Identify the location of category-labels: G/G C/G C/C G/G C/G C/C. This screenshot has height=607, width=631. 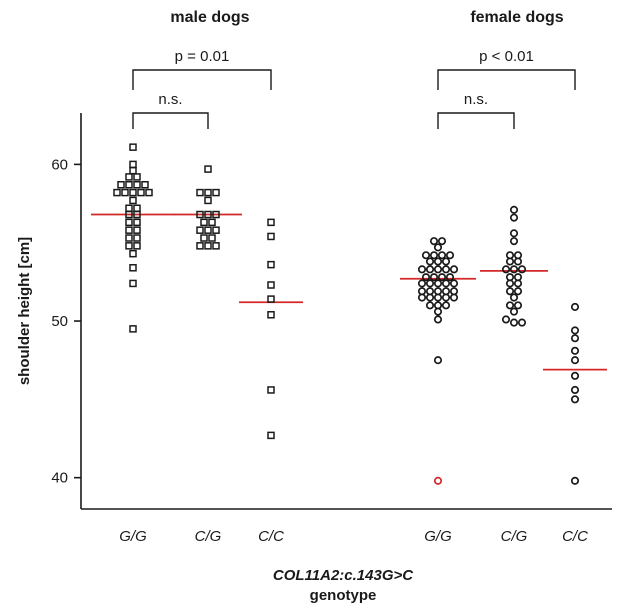
(353, 536).